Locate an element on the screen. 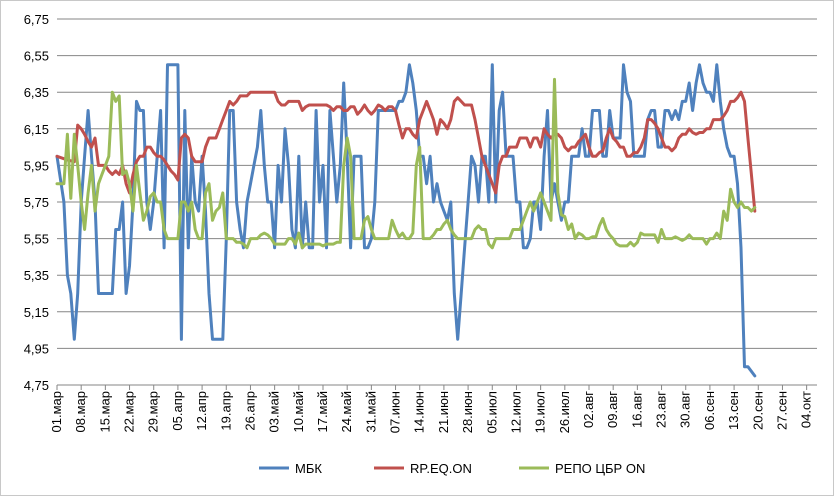 The width and height of the screenshot is (834, 496). legend-label-1: RP.EQ.ON is located at coordinates (441, 468).